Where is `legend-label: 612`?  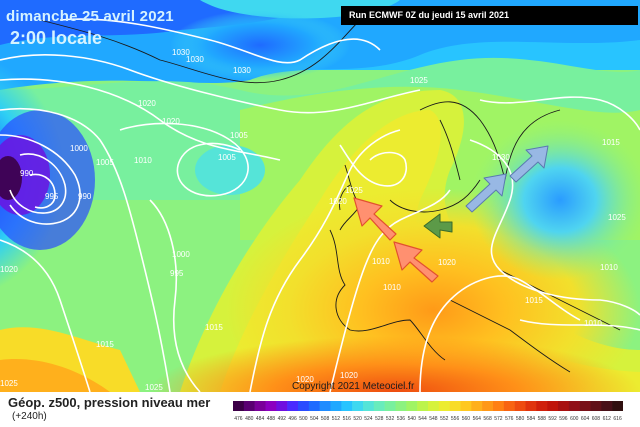 legend-label: 612 is located at coordinates (607, 419).